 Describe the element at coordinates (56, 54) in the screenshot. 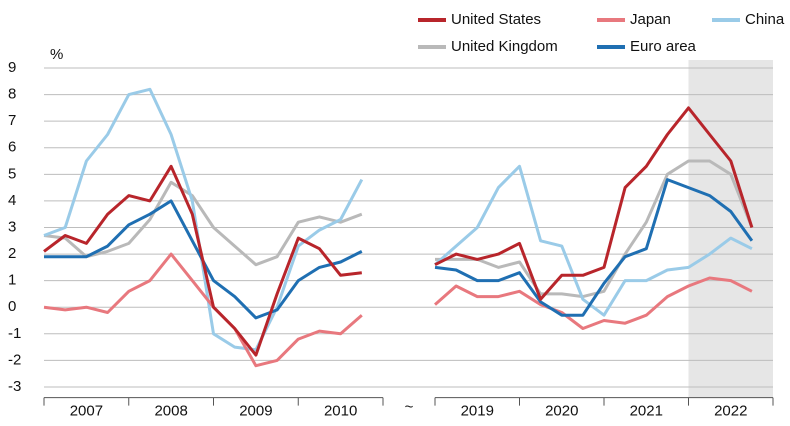

I see `y-axis-label: %` at that location.